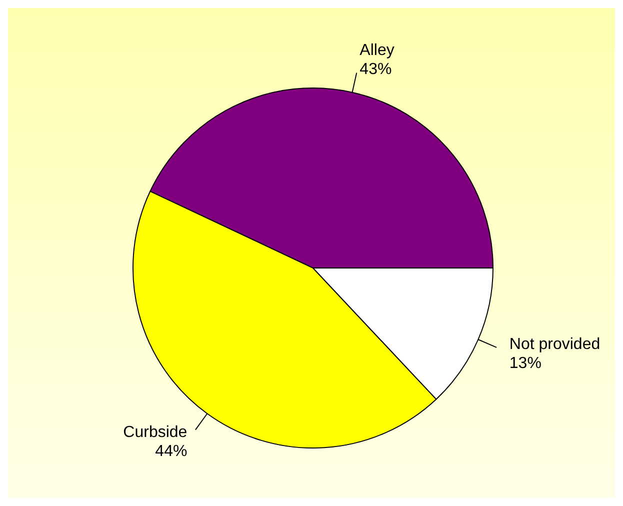 The width and height of the screenshot is (623, 506). Describe the element at coordinates (171, 451) in the screenshot. I see `data-label: 44%` at that location.